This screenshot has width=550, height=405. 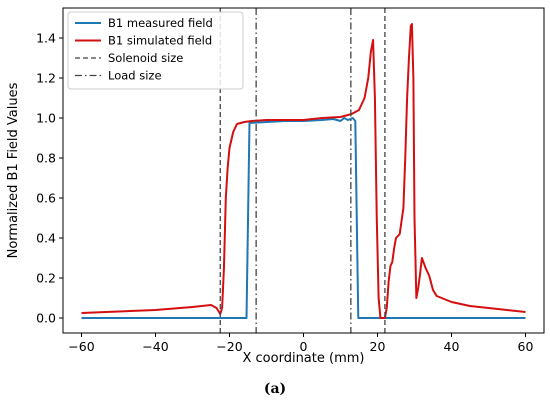 What do you see at coordinates (304, 358) in the screenshot?
I see `x-axis-label: X coordinate (mm)` at bounding box center [304, 358].